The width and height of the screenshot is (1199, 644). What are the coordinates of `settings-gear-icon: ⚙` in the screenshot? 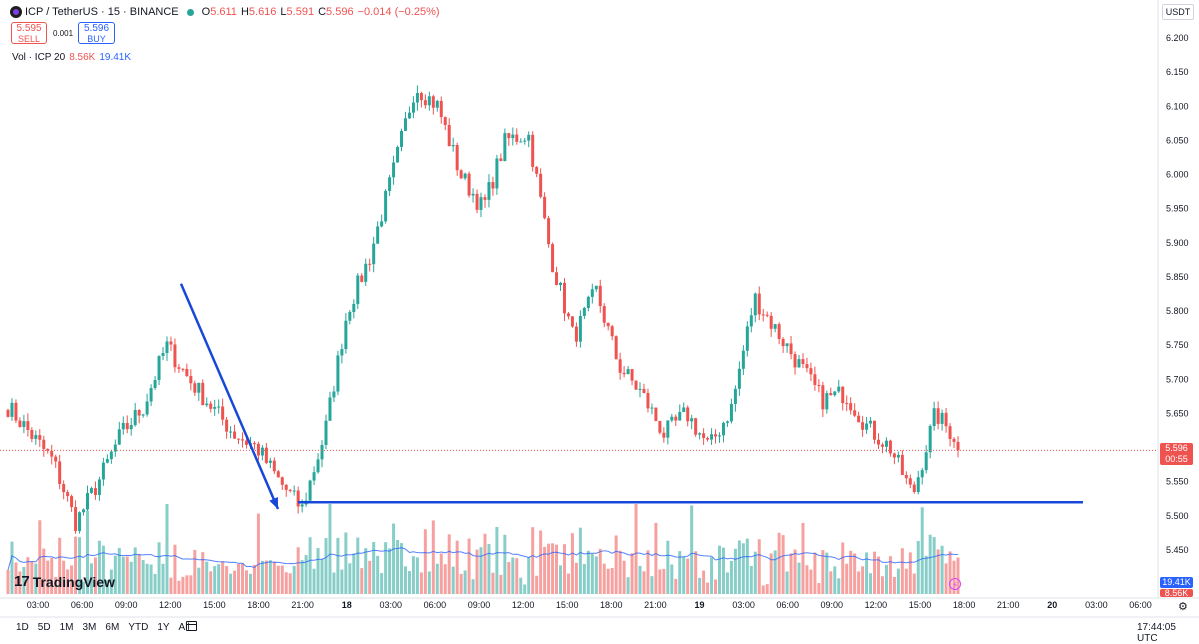 It's located at (1183, 607).